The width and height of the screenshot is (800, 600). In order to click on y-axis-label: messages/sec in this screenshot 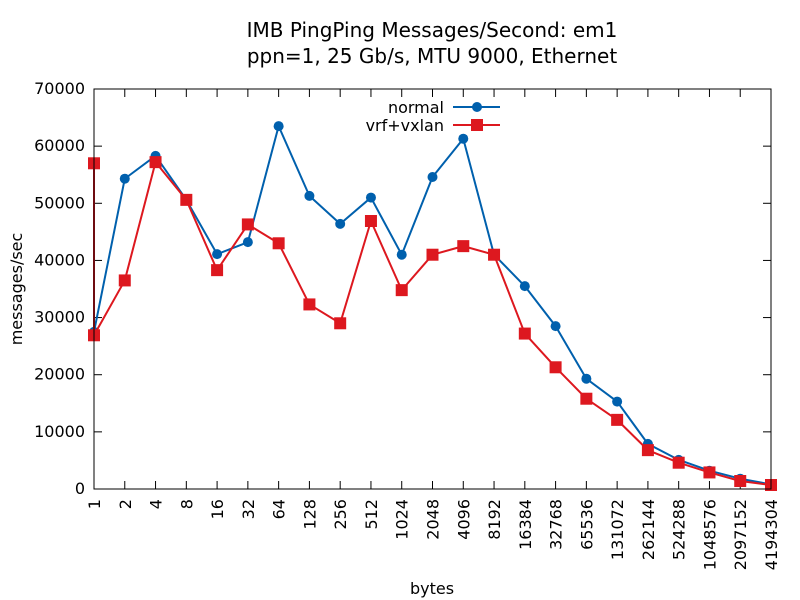, I will do `click(16, 289)`.